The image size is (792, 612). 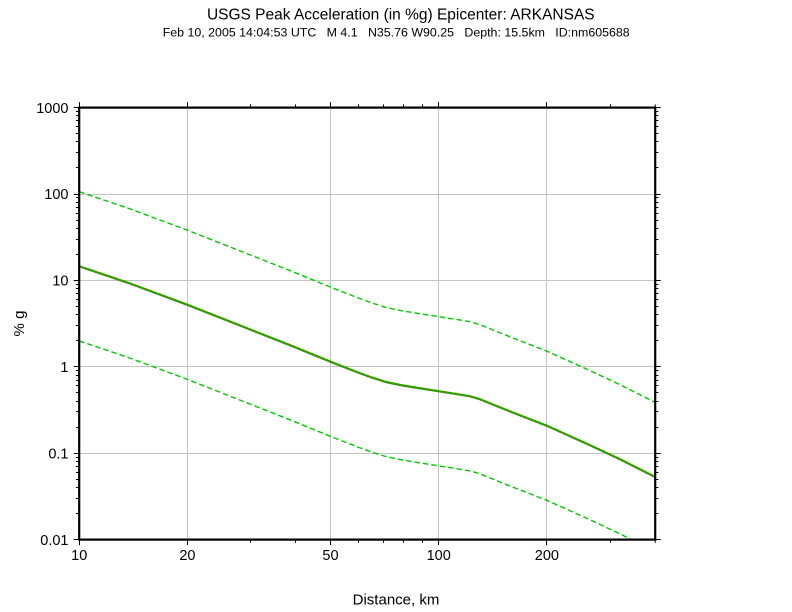 I want to click on svg-text: Distance, km, so click(x=396, y=600).